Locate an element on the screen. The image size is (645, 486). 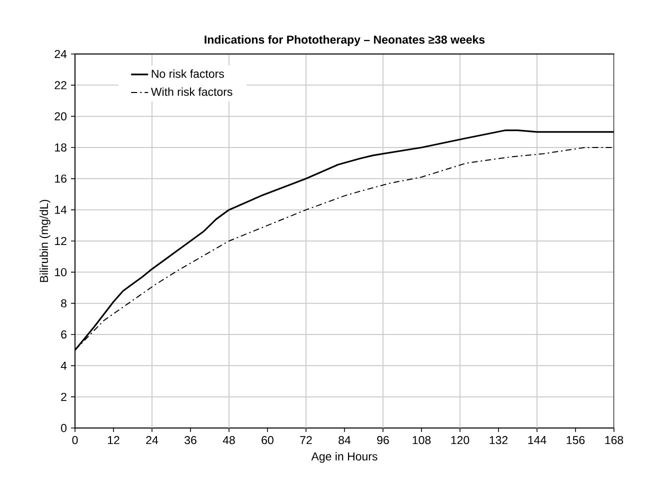
x-tick-label: 108 is located at coordinates (421, 440).